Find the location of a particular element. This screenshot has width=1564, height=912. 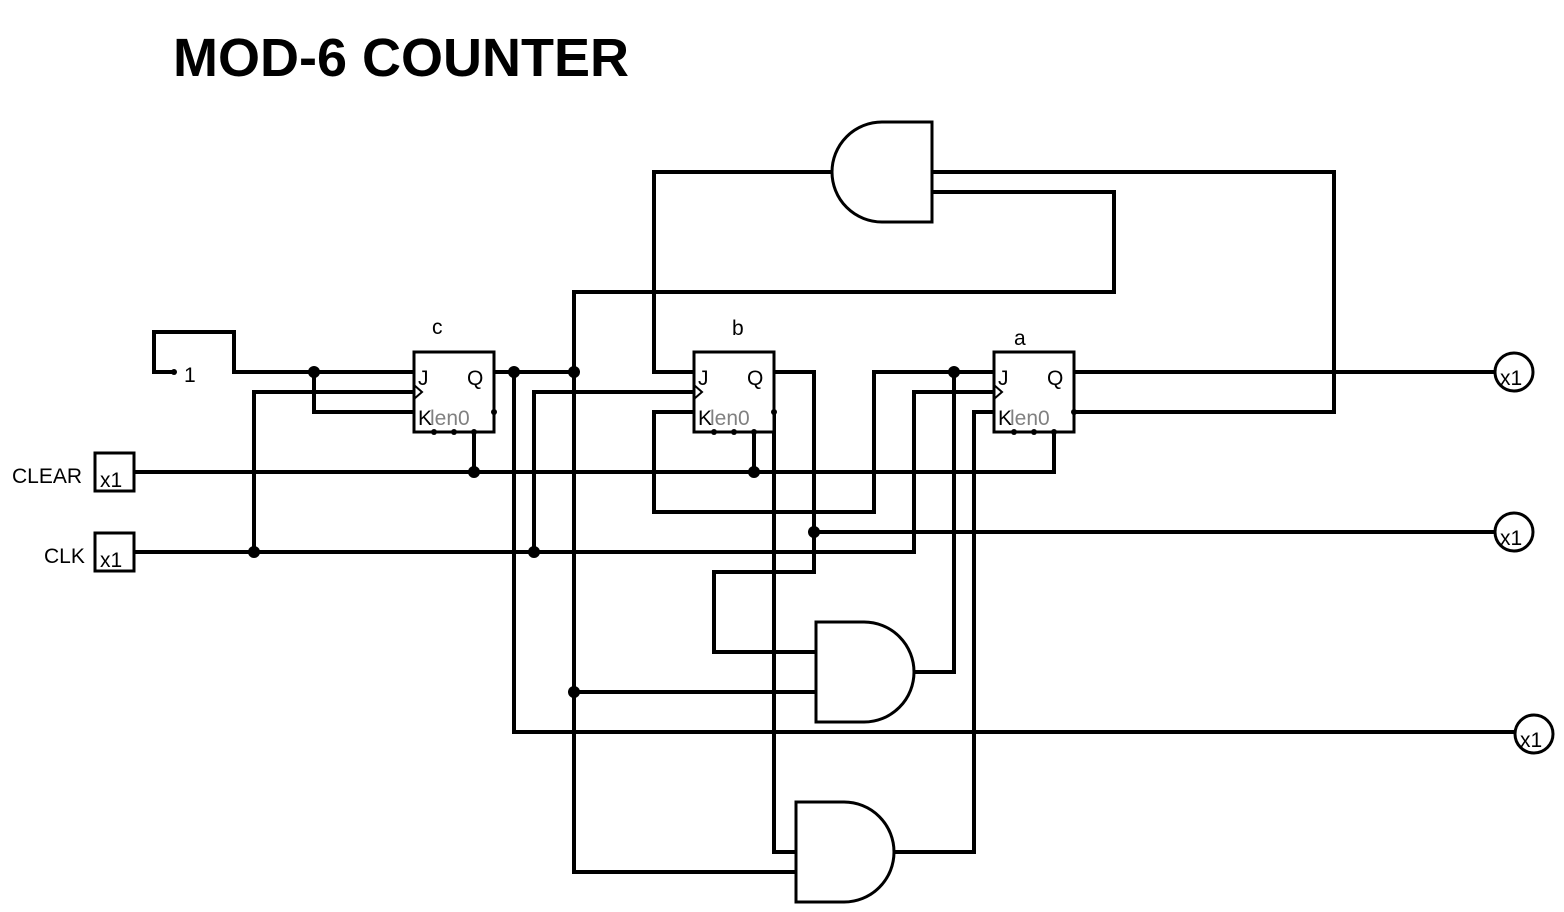

output-probe-3-value: x1 is located at coordinates (1531, 740).